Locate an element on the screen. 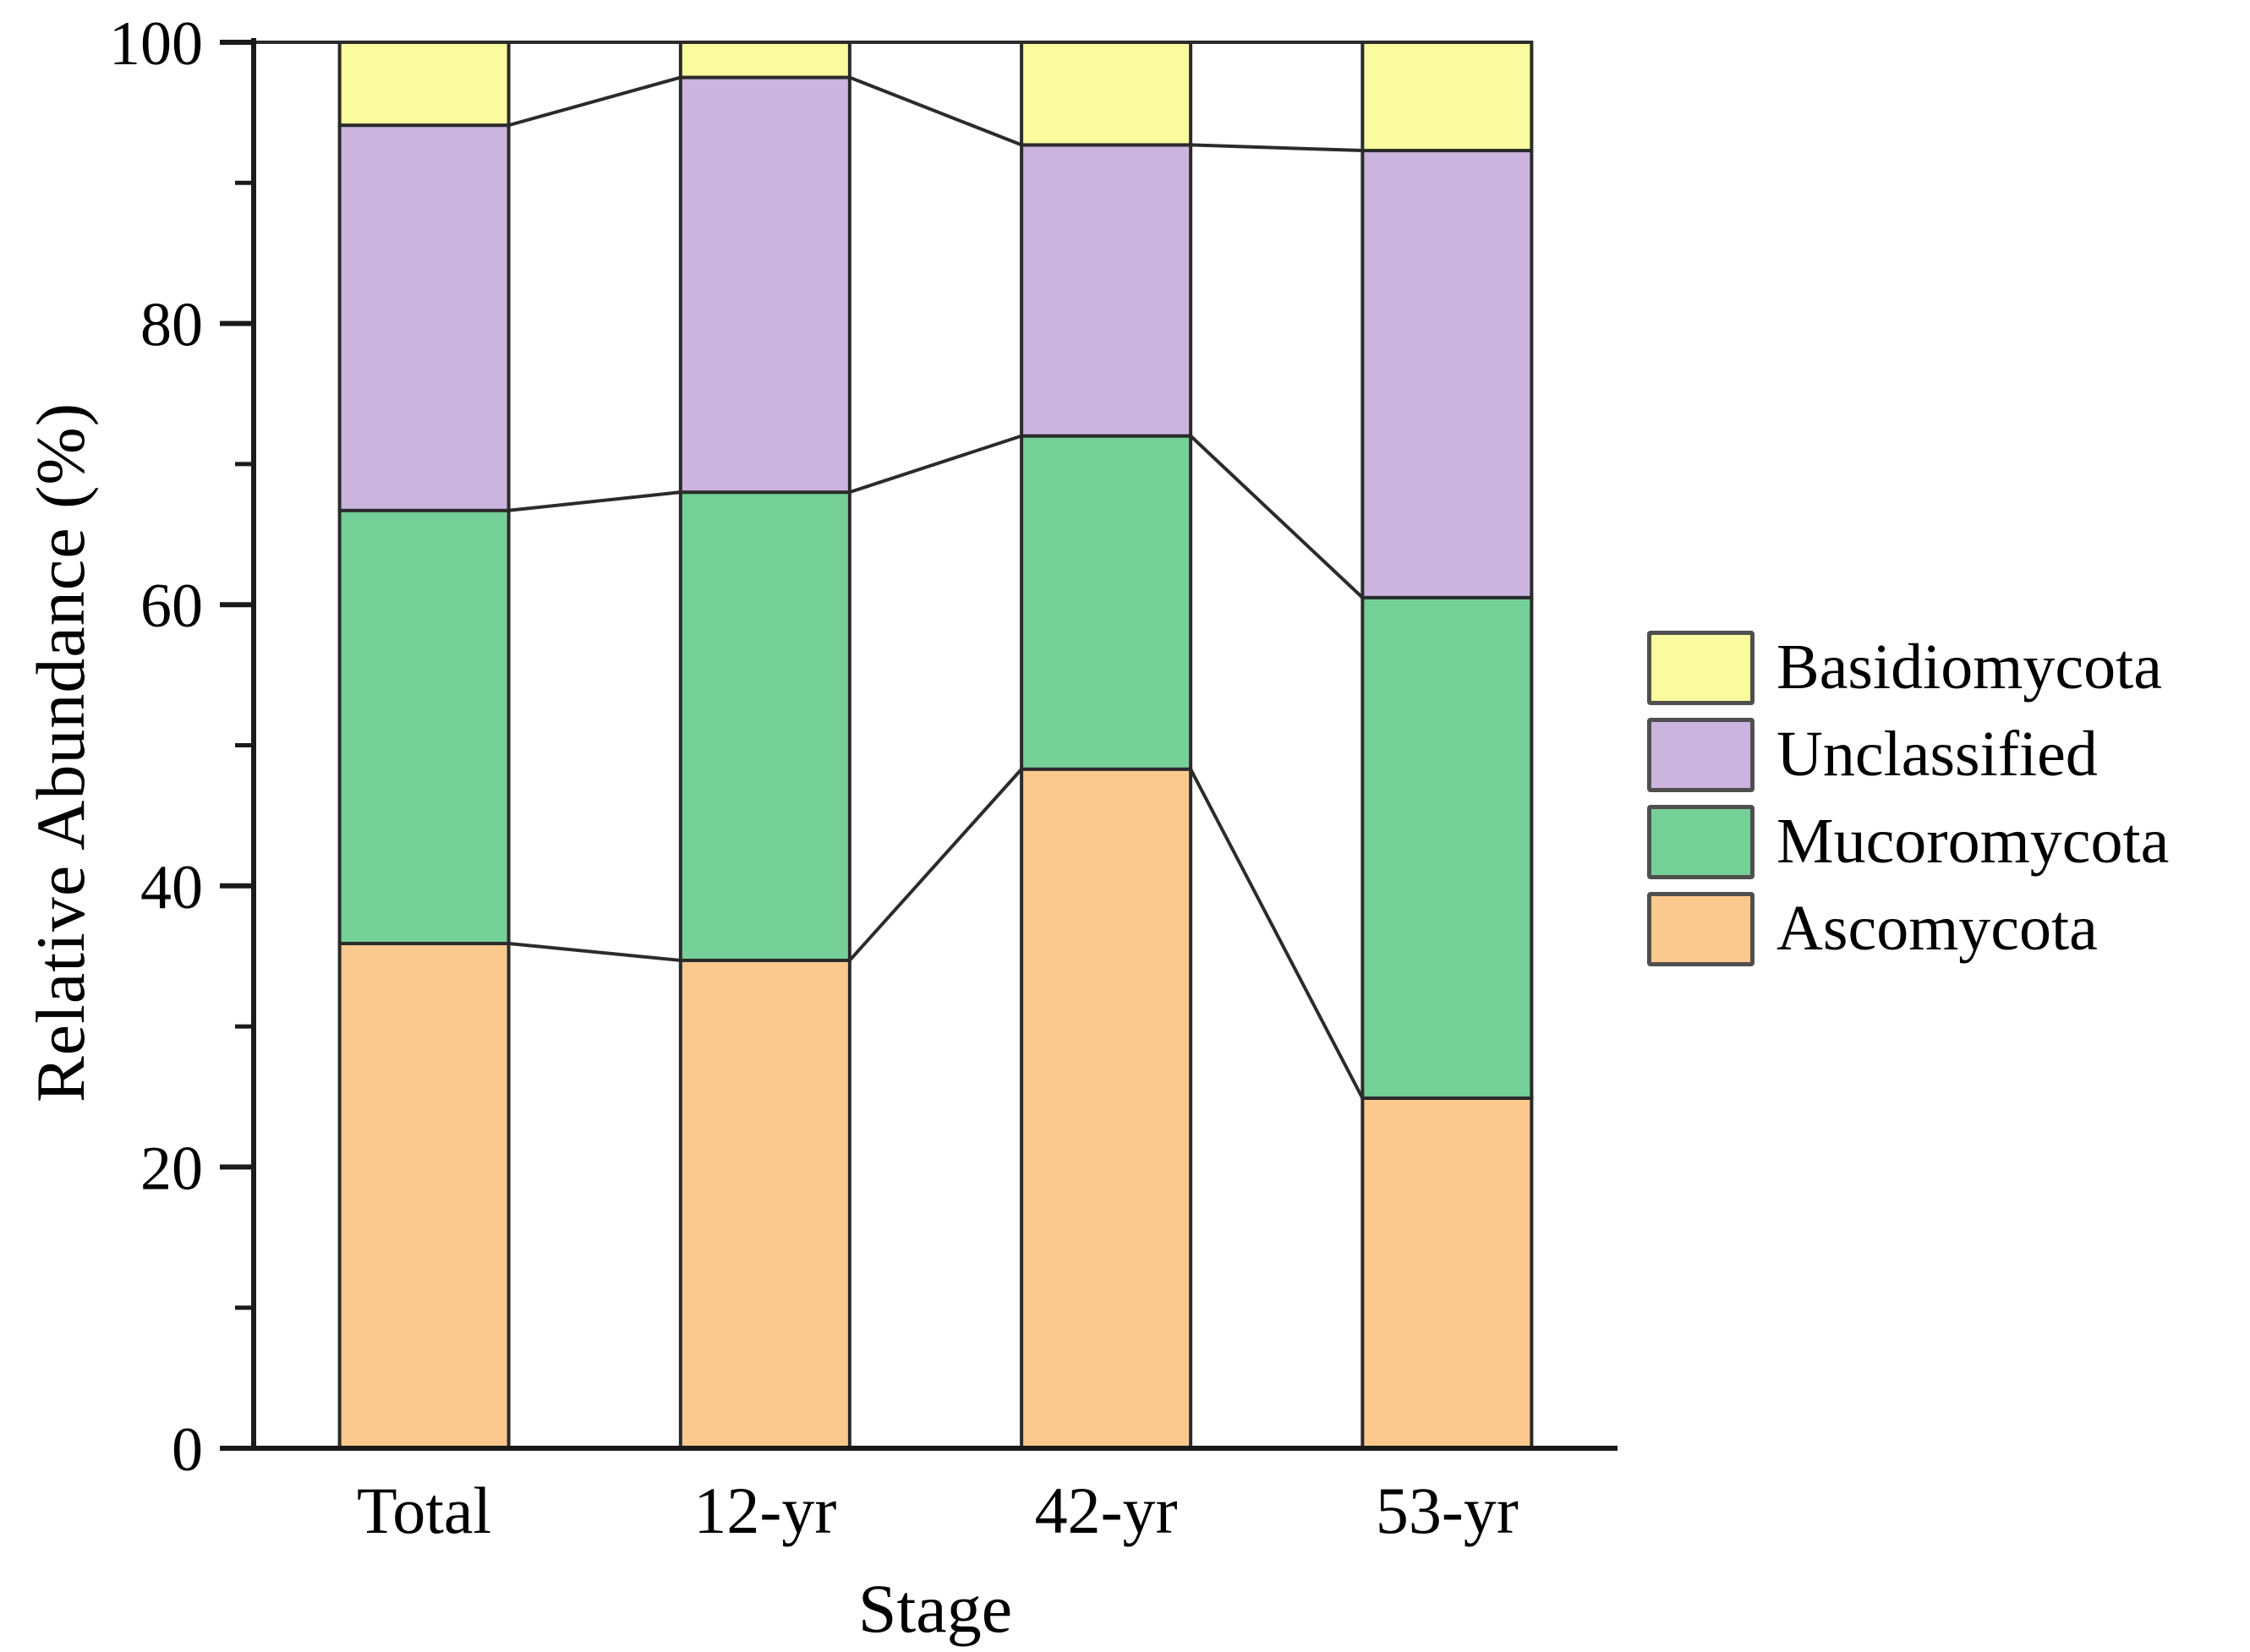 Image resolution: width=2250 pixels, height=1652 pixels. bar-segment-53-yr-Unclassified is located at coordinates (1447, 374).